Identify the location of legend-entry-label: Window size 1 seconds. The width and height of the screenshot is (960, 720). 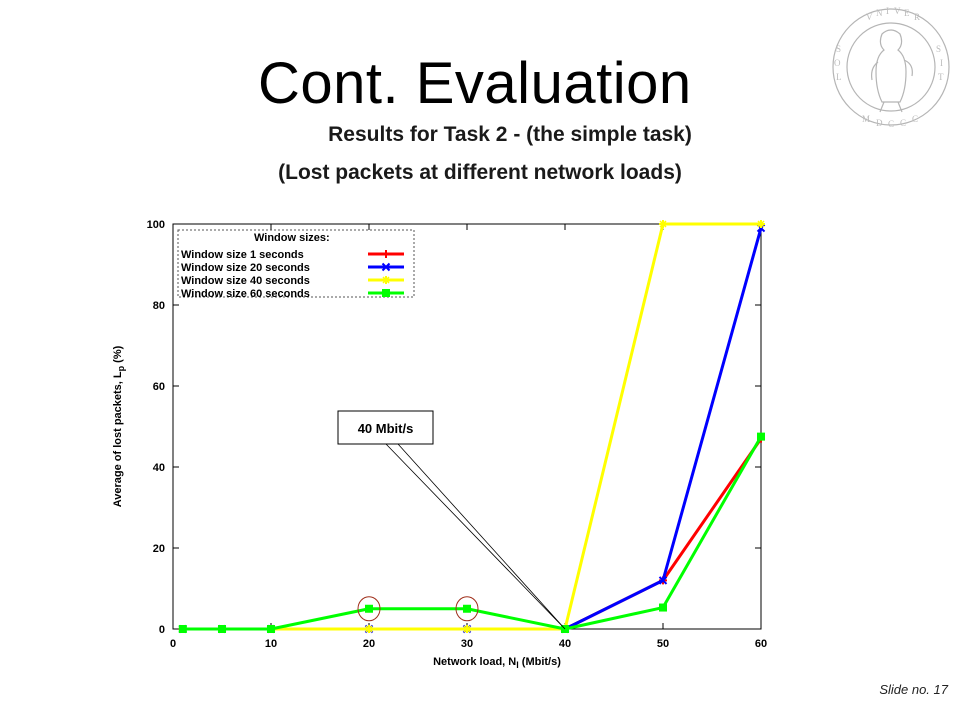
(242, 255).